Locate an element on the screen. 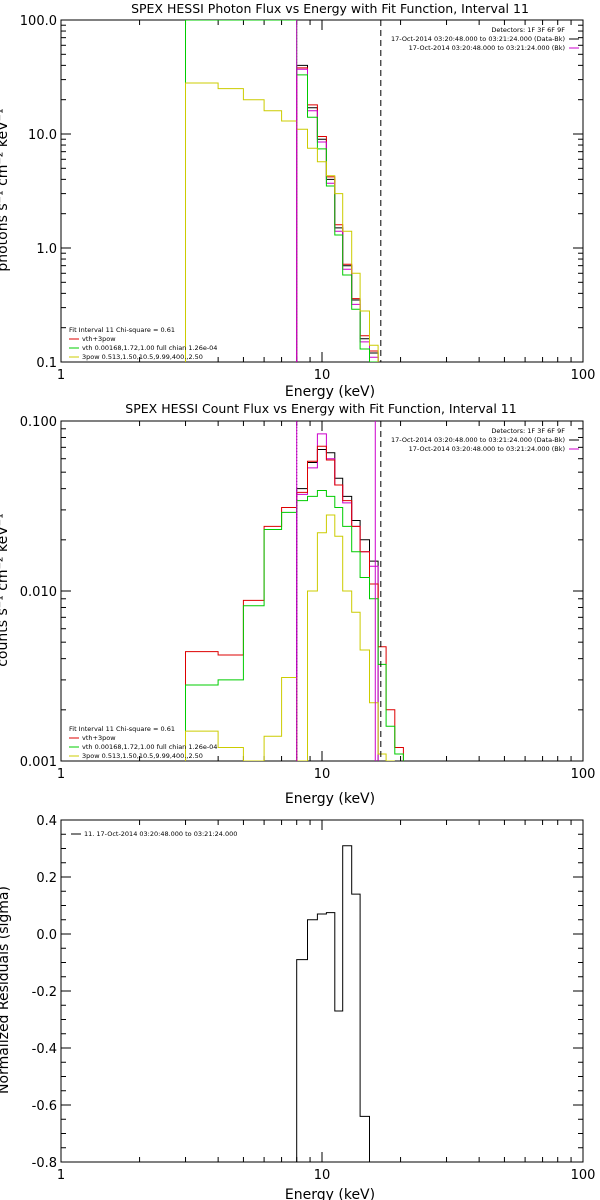 The height and width of the screenshot is (1200, 600). photon-y-tick-label: 100.0 is located at coordinates (38, 21).